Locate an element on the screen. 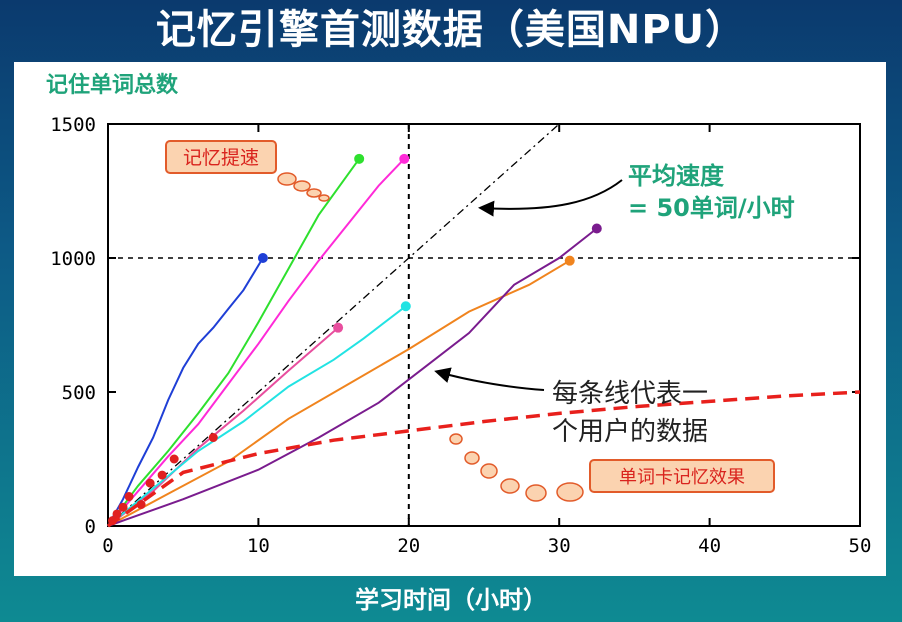 This screenshot has width=902, height=622. y-tick-label: 0 is located at coordinates (90, 527).